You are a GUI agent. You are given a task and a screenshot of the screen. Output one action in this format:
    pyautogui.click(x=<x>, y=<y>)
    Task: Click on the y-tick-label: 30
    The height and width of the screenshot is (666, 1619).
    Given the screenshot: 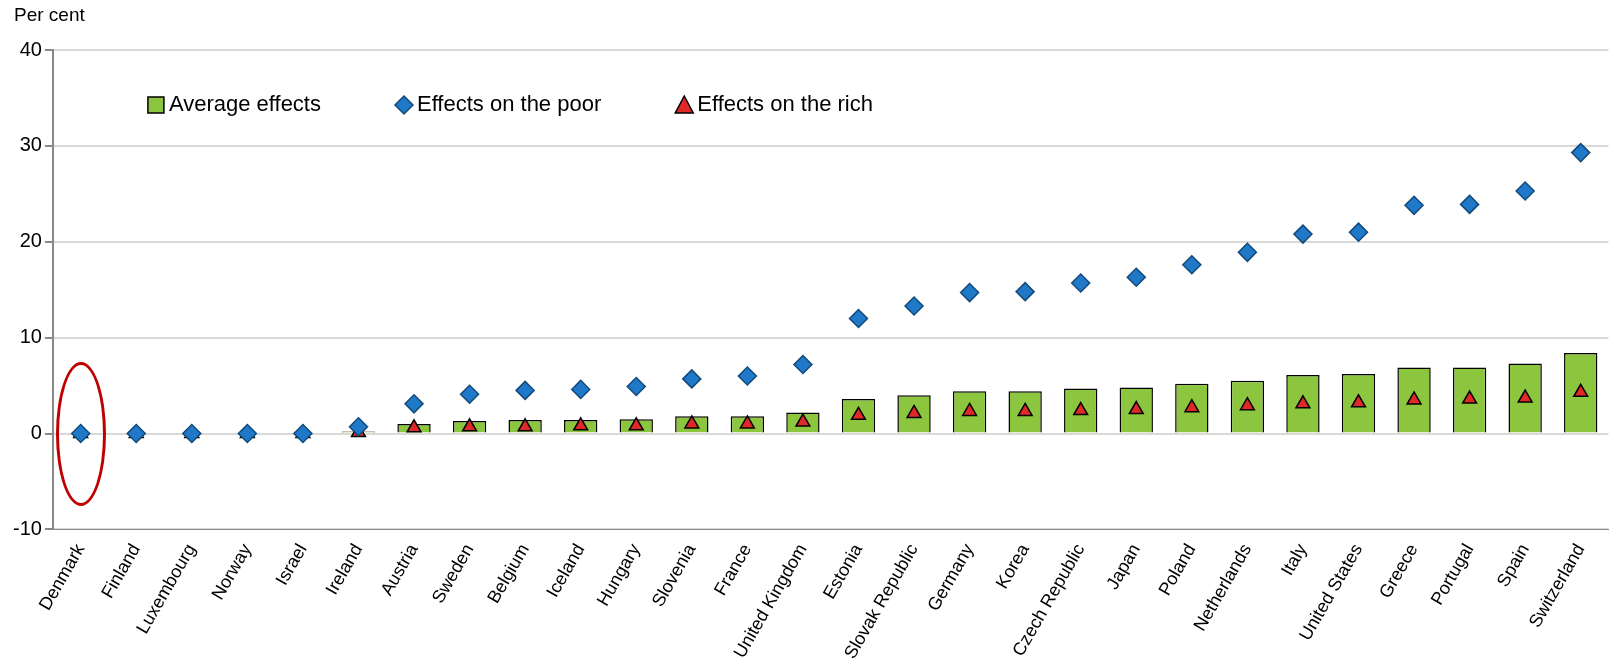 What is the action you would take?
    pyautogui.click(x=30, y=144)
    